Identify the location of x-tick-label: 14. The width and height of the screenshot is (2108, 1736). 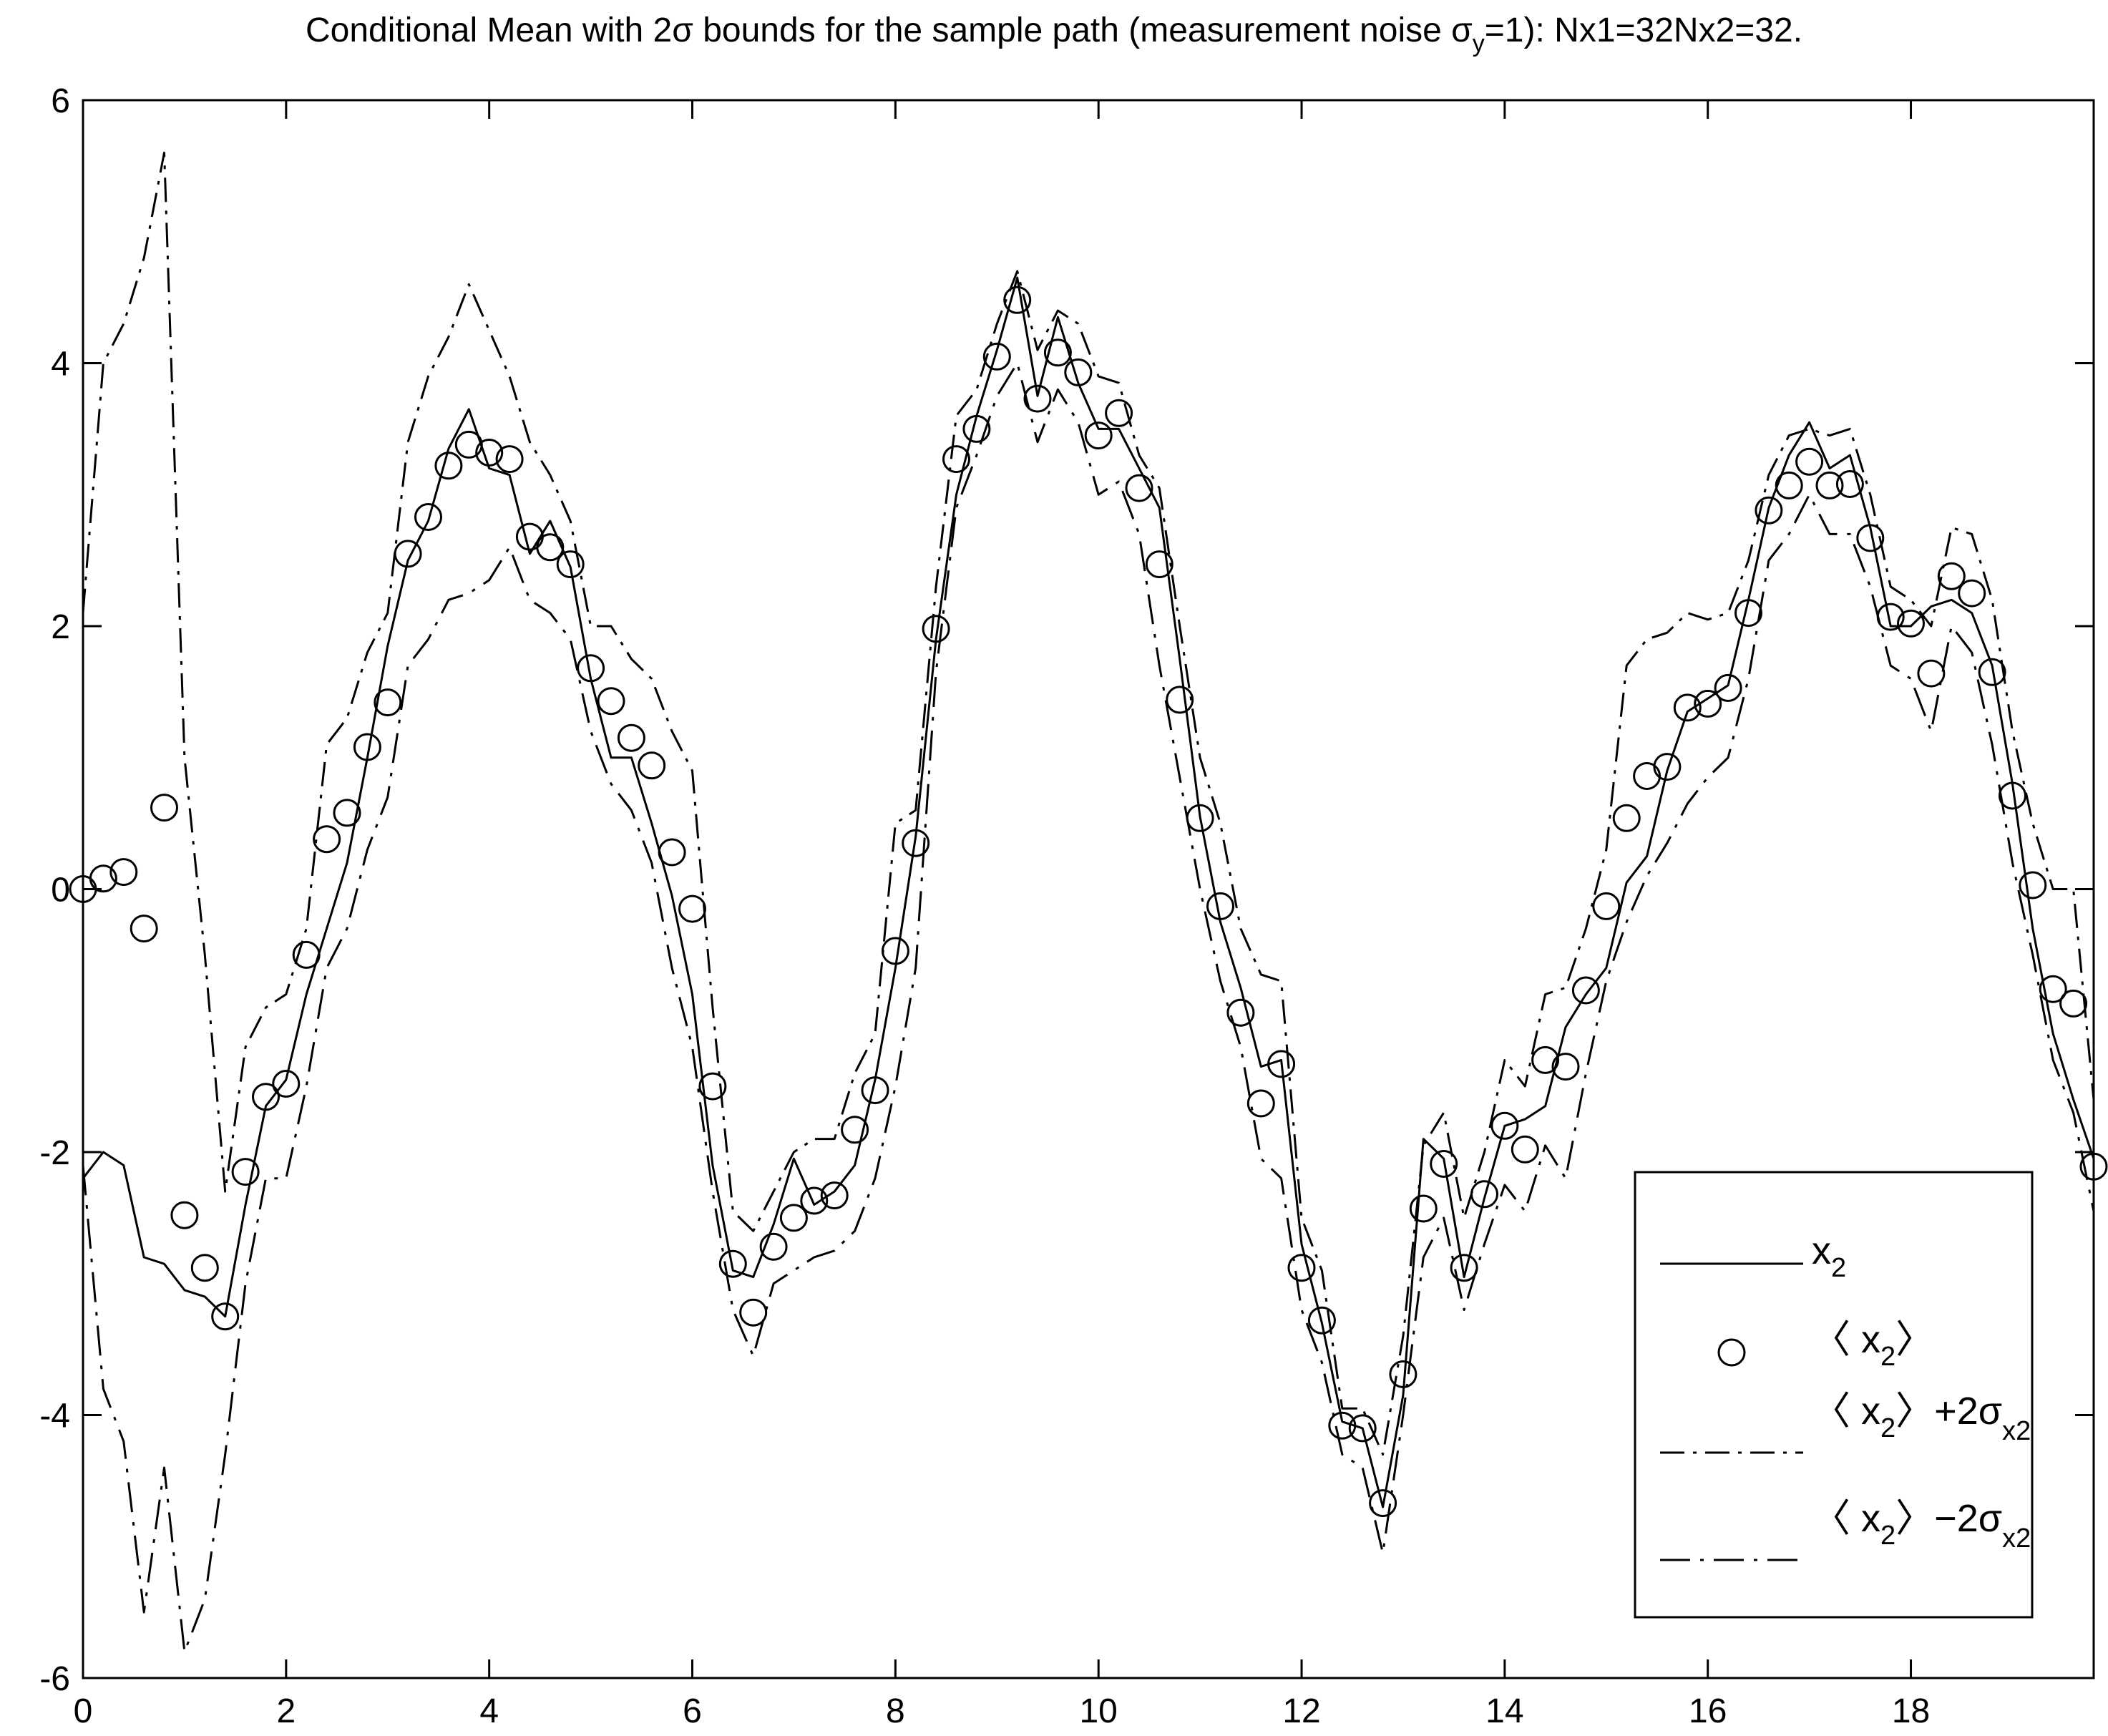
(1504, 1711).